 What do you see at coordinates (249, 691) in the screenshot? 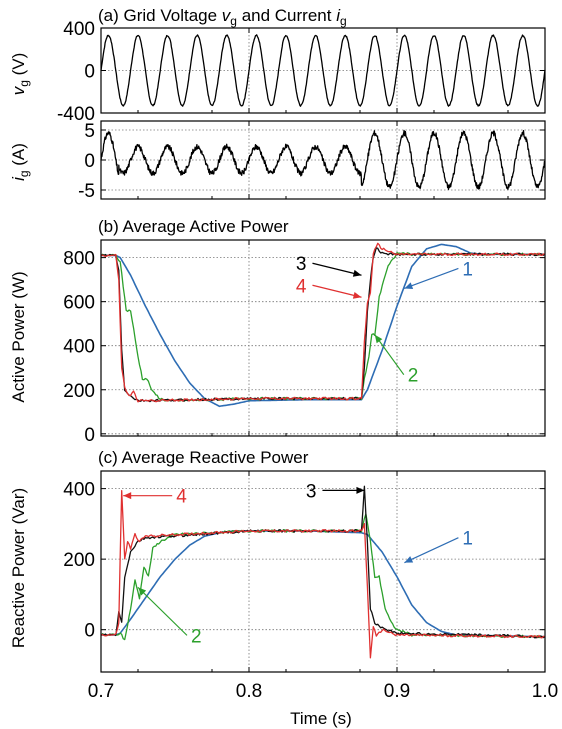
I see `x-tick-label: 0.8` at bounding box center [249, 691].